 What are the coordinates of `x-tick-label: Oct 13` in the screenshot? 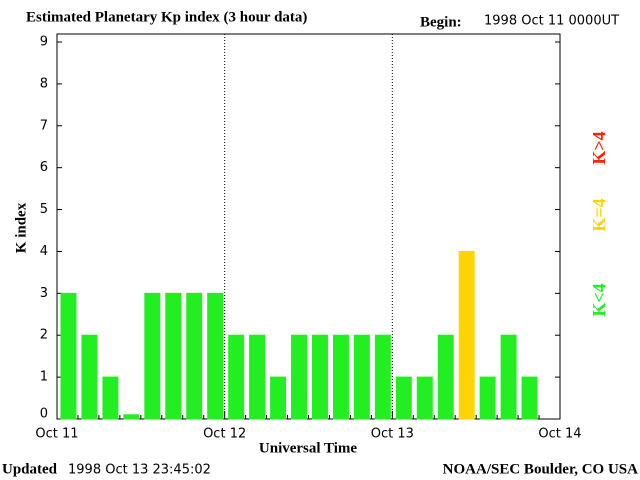 It's located at (392, 434).